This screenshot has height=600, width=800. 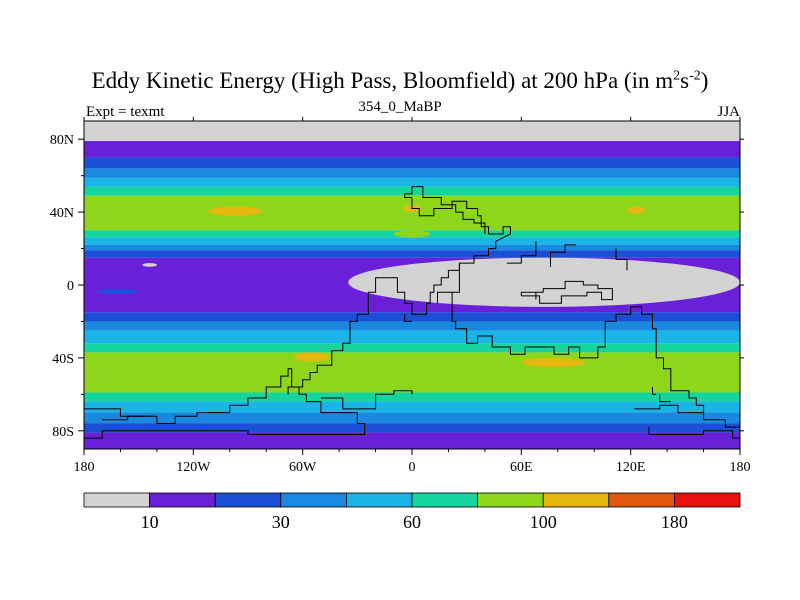 What do you see at coordinates (543, 522) in the screenshot?
I see `colorbar-label: 100` at bounding box center [543, 522].